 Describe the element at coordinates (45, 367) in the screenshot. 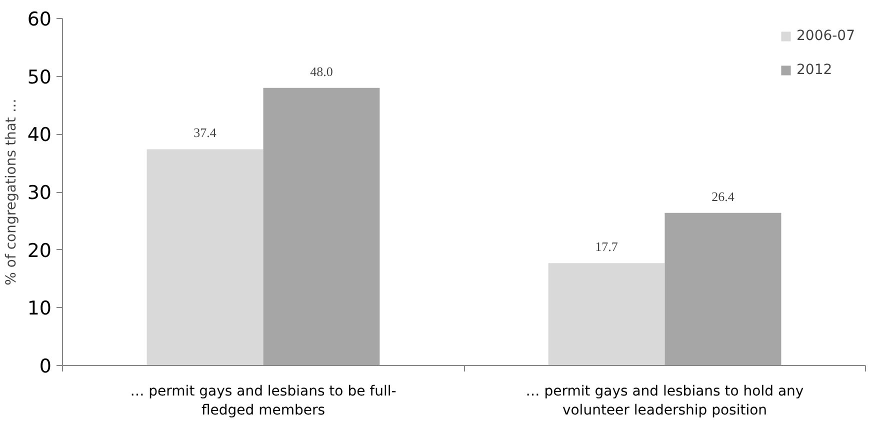

I see `y-tick-label: 0` at that location.